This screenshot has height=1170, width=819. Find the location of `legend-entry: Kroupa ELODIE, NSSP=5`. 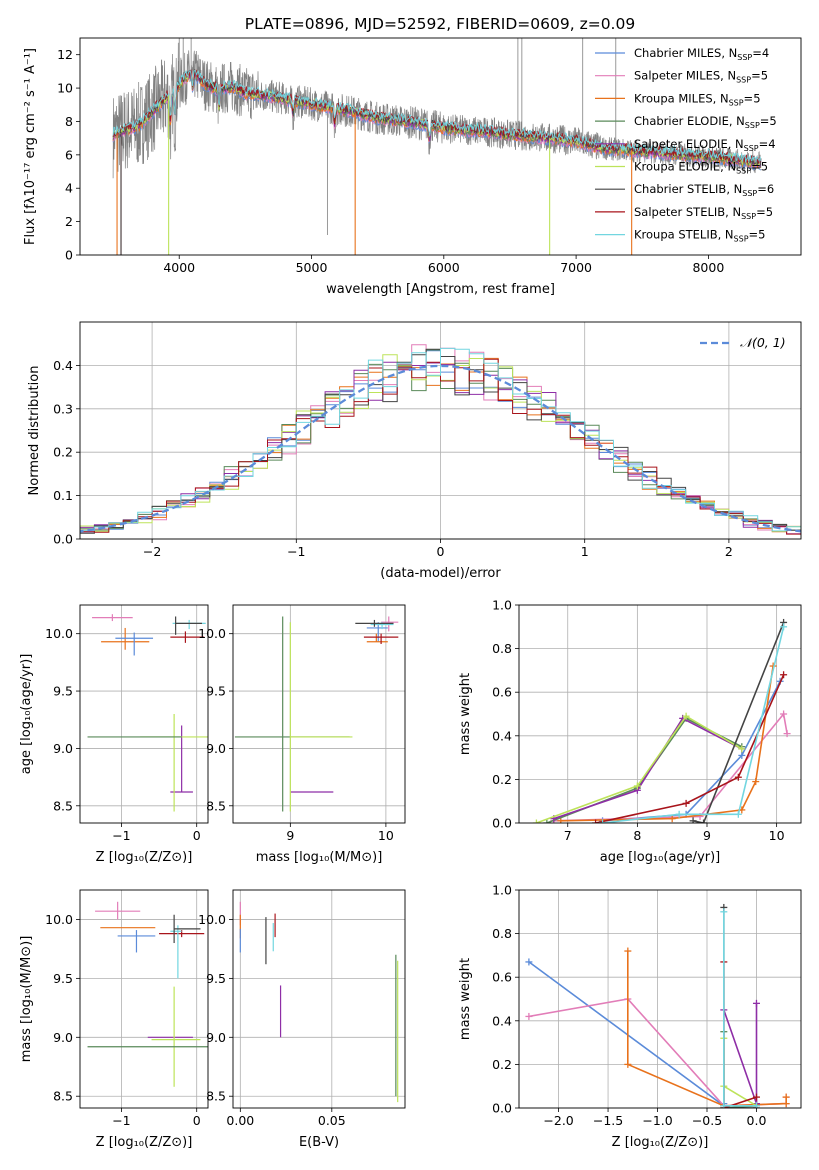

legend-entry: Kroupa ELODIE, NSSP=5 is located at coordinates (701, 168).